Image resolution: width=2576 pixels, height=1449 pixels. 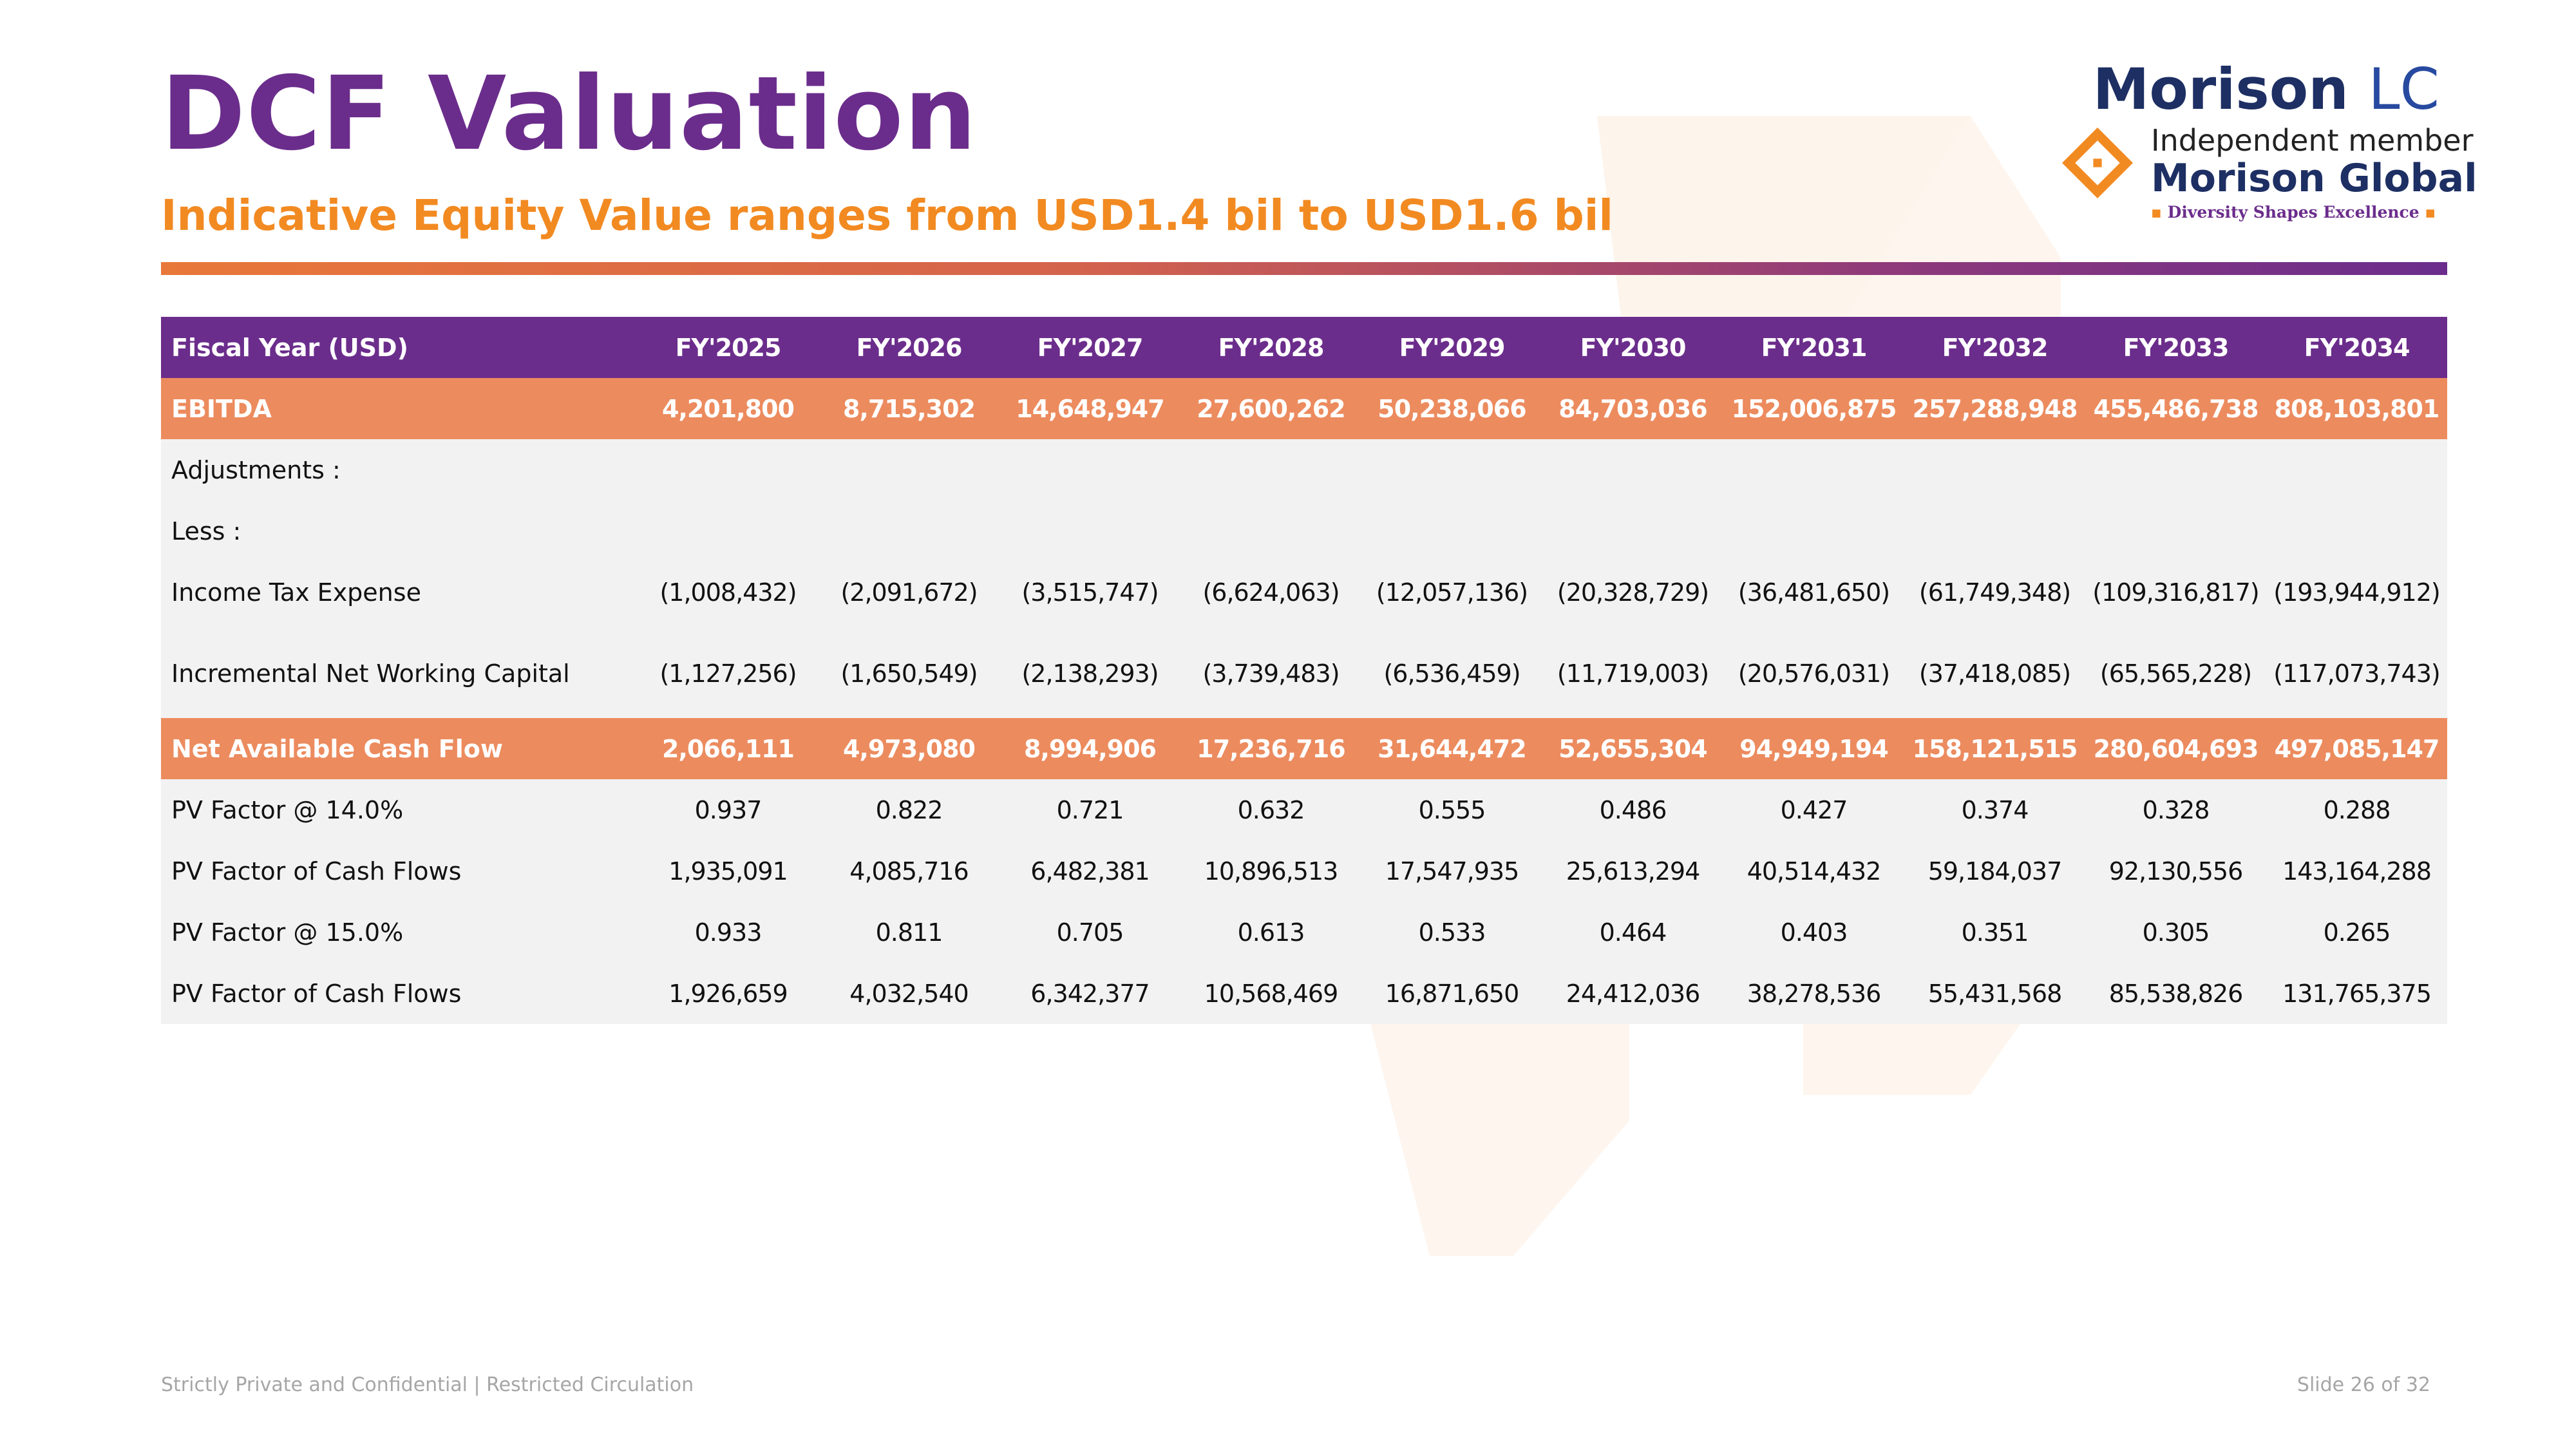 What do you see at coordinates (399, 670) in the screenshot?
I see `row-label: Incremental Net Working Capital` at bounding box center [399, 670].